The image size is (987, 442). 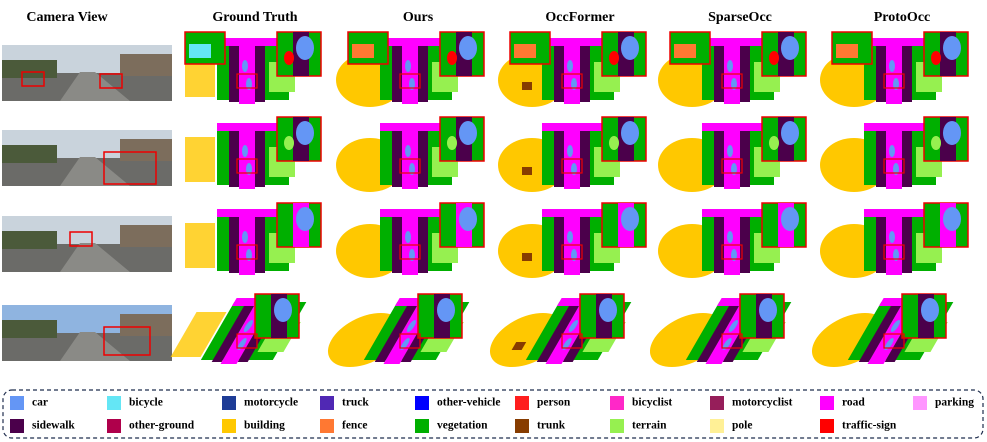 What do you see at coordinates (355, 426) in the screenshot?
I see `legend-label: fence` at bounding box center [355, 426].